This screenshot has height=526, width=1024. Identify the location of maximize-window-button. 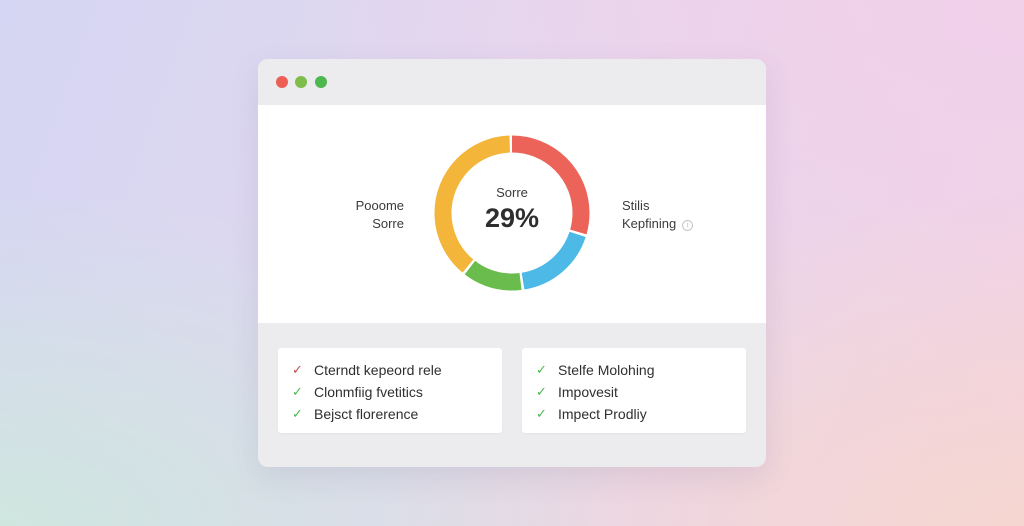
(321, 82).